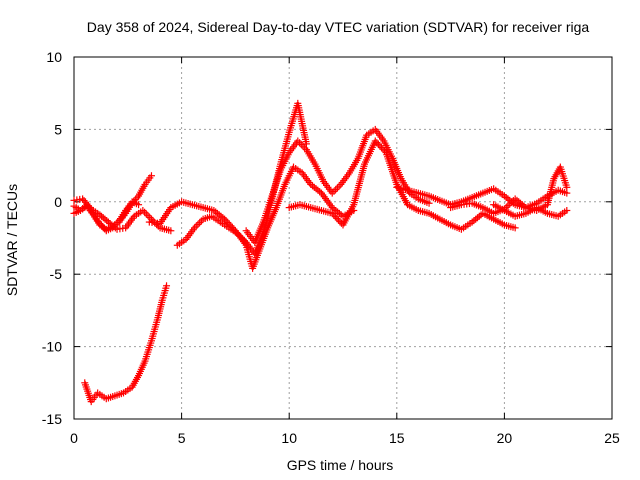  What do you see at coordinates (74, 438) in the screenshot?
I see `x-tick-label: 0` at bounding box center [74, 438].